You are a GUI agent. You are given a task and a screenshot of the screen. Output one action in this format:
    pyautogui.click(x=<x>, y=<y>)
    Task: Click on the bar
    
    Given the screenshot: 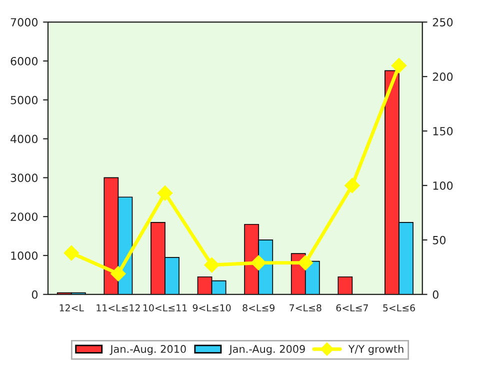 What is the action you would take?
    pyautogui.click(x=345, y=285)
    